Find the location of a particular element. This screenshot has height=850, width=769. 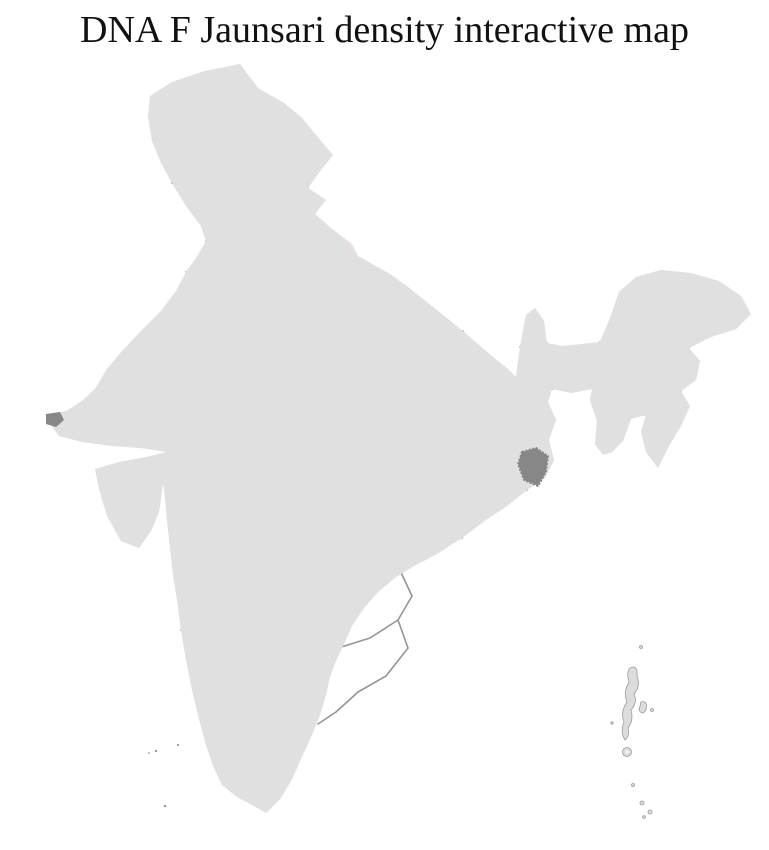

lakshadweep-islands is located at coordinates (164, 775).